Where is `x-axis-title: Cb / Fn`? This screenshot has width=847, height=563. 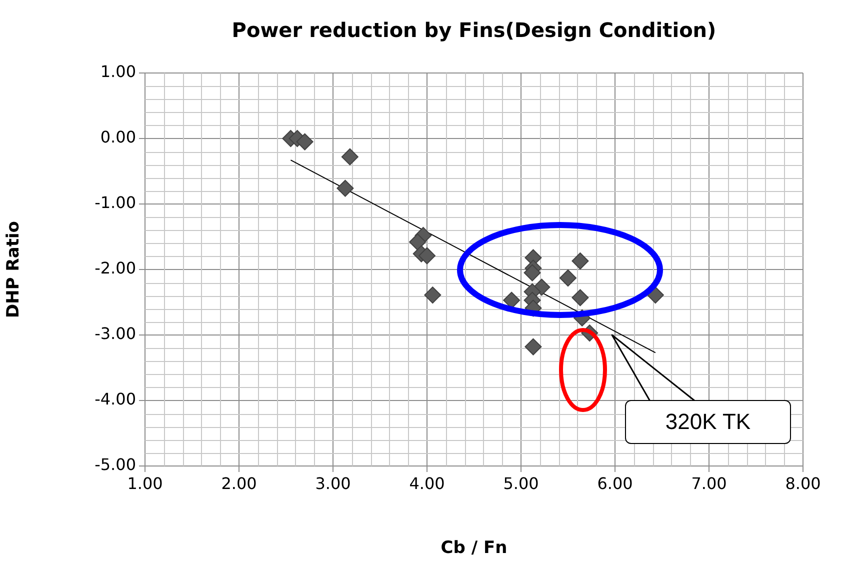
x-axis-title: Cb / Fn is located at coordinates (474, 548).